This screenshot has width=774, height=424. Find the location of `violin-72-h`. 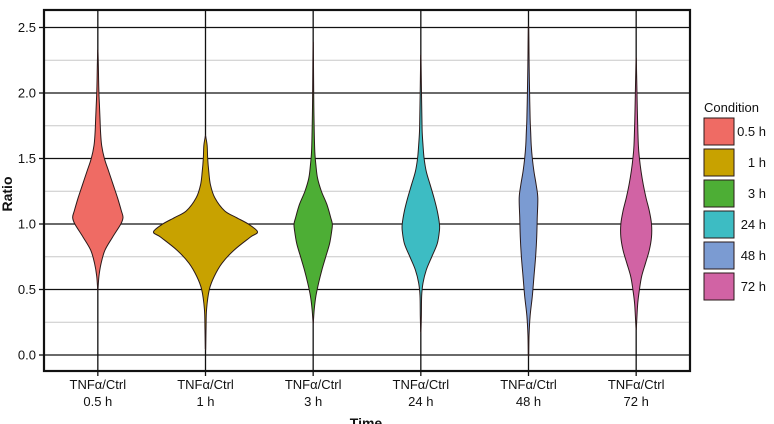

violin-72-h is located at coordinates (636, 194).